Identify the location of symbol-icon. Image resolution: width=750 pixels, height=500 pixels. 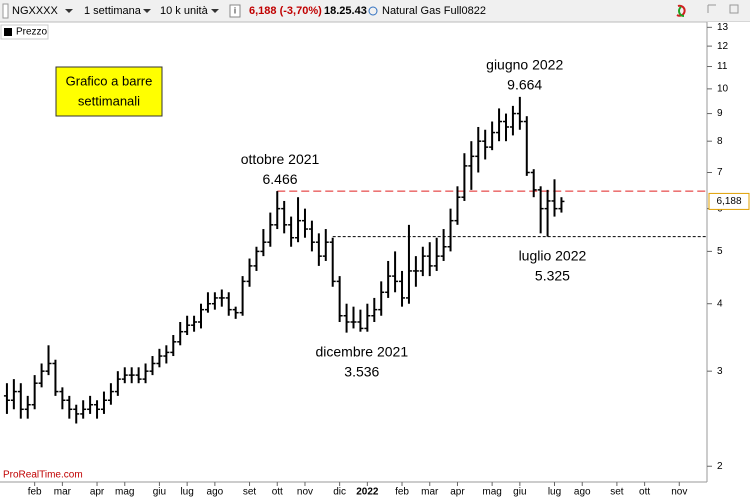
(5, 11).